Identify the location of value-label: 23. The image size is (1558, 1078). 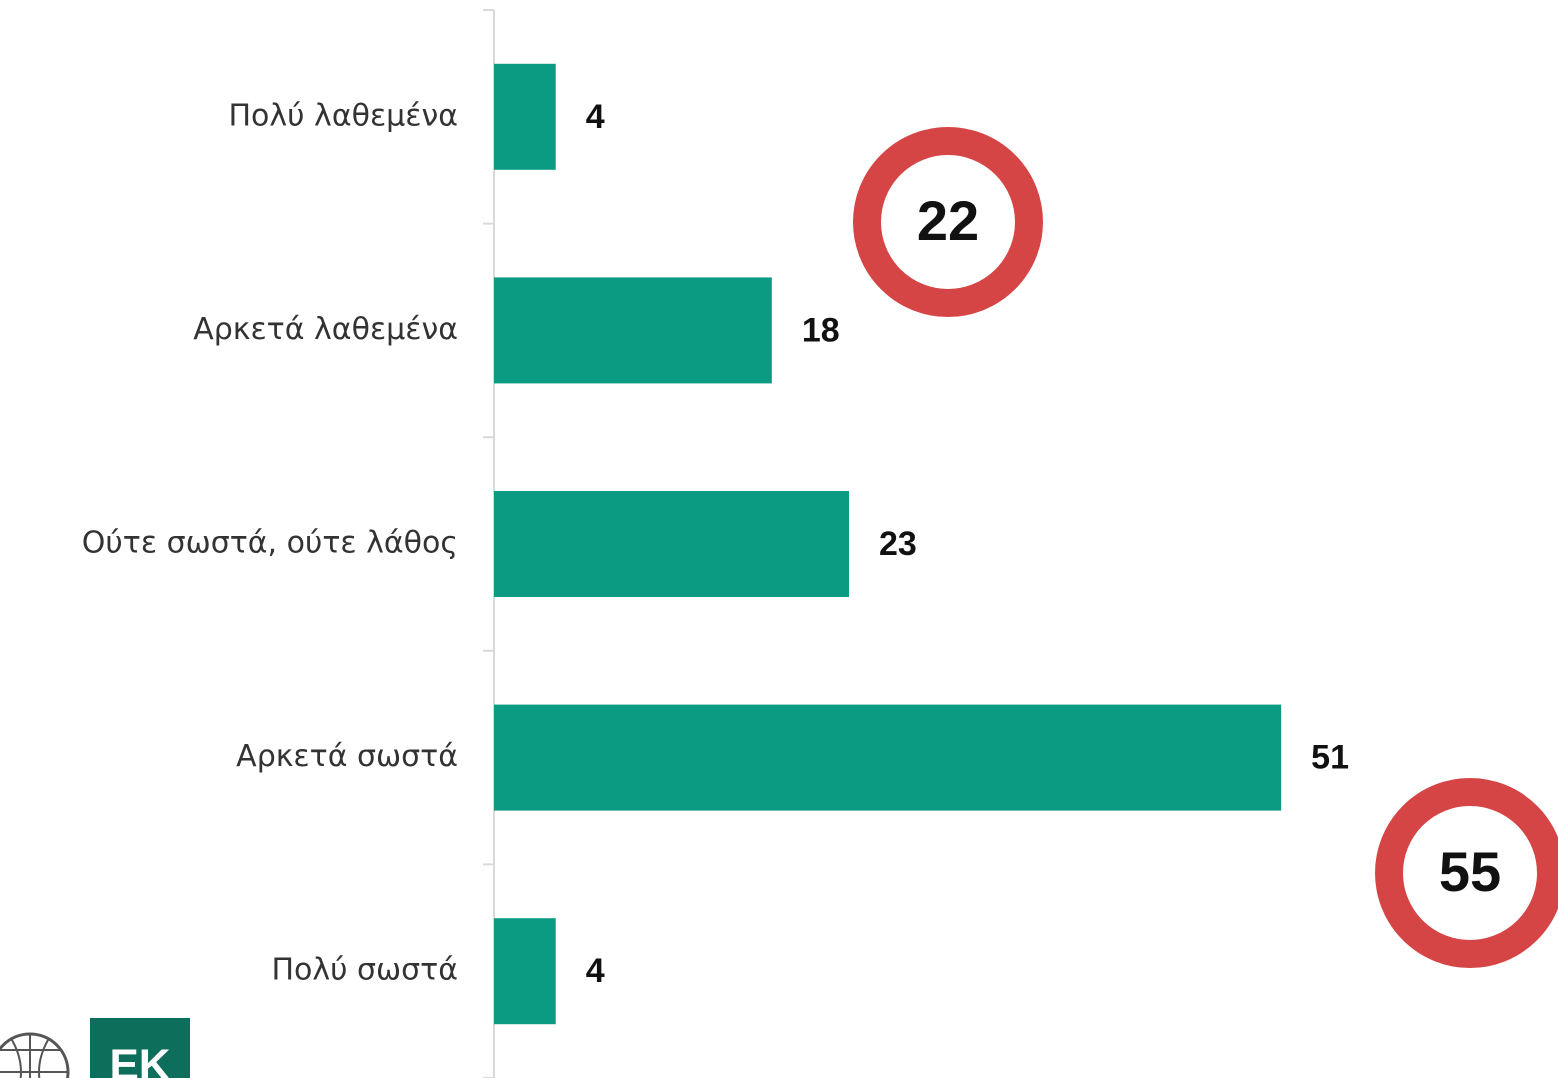
(898, 544).